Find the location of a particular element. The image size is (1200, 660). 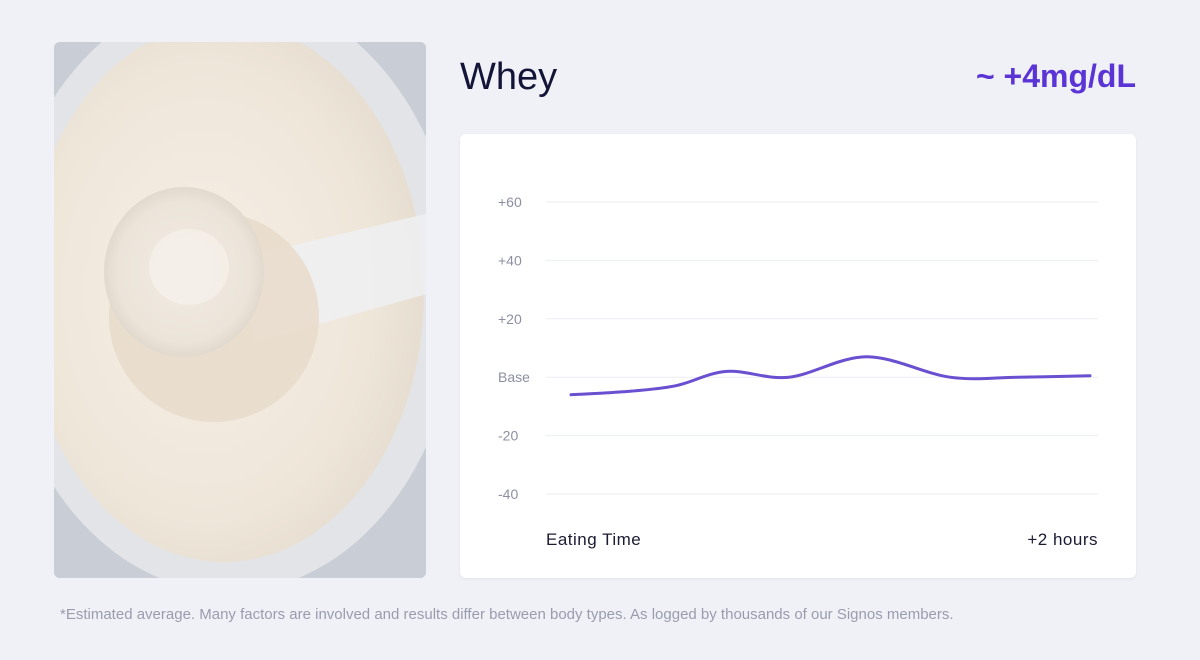

y-tick-label: +20 is located at coordinates (510, 319).